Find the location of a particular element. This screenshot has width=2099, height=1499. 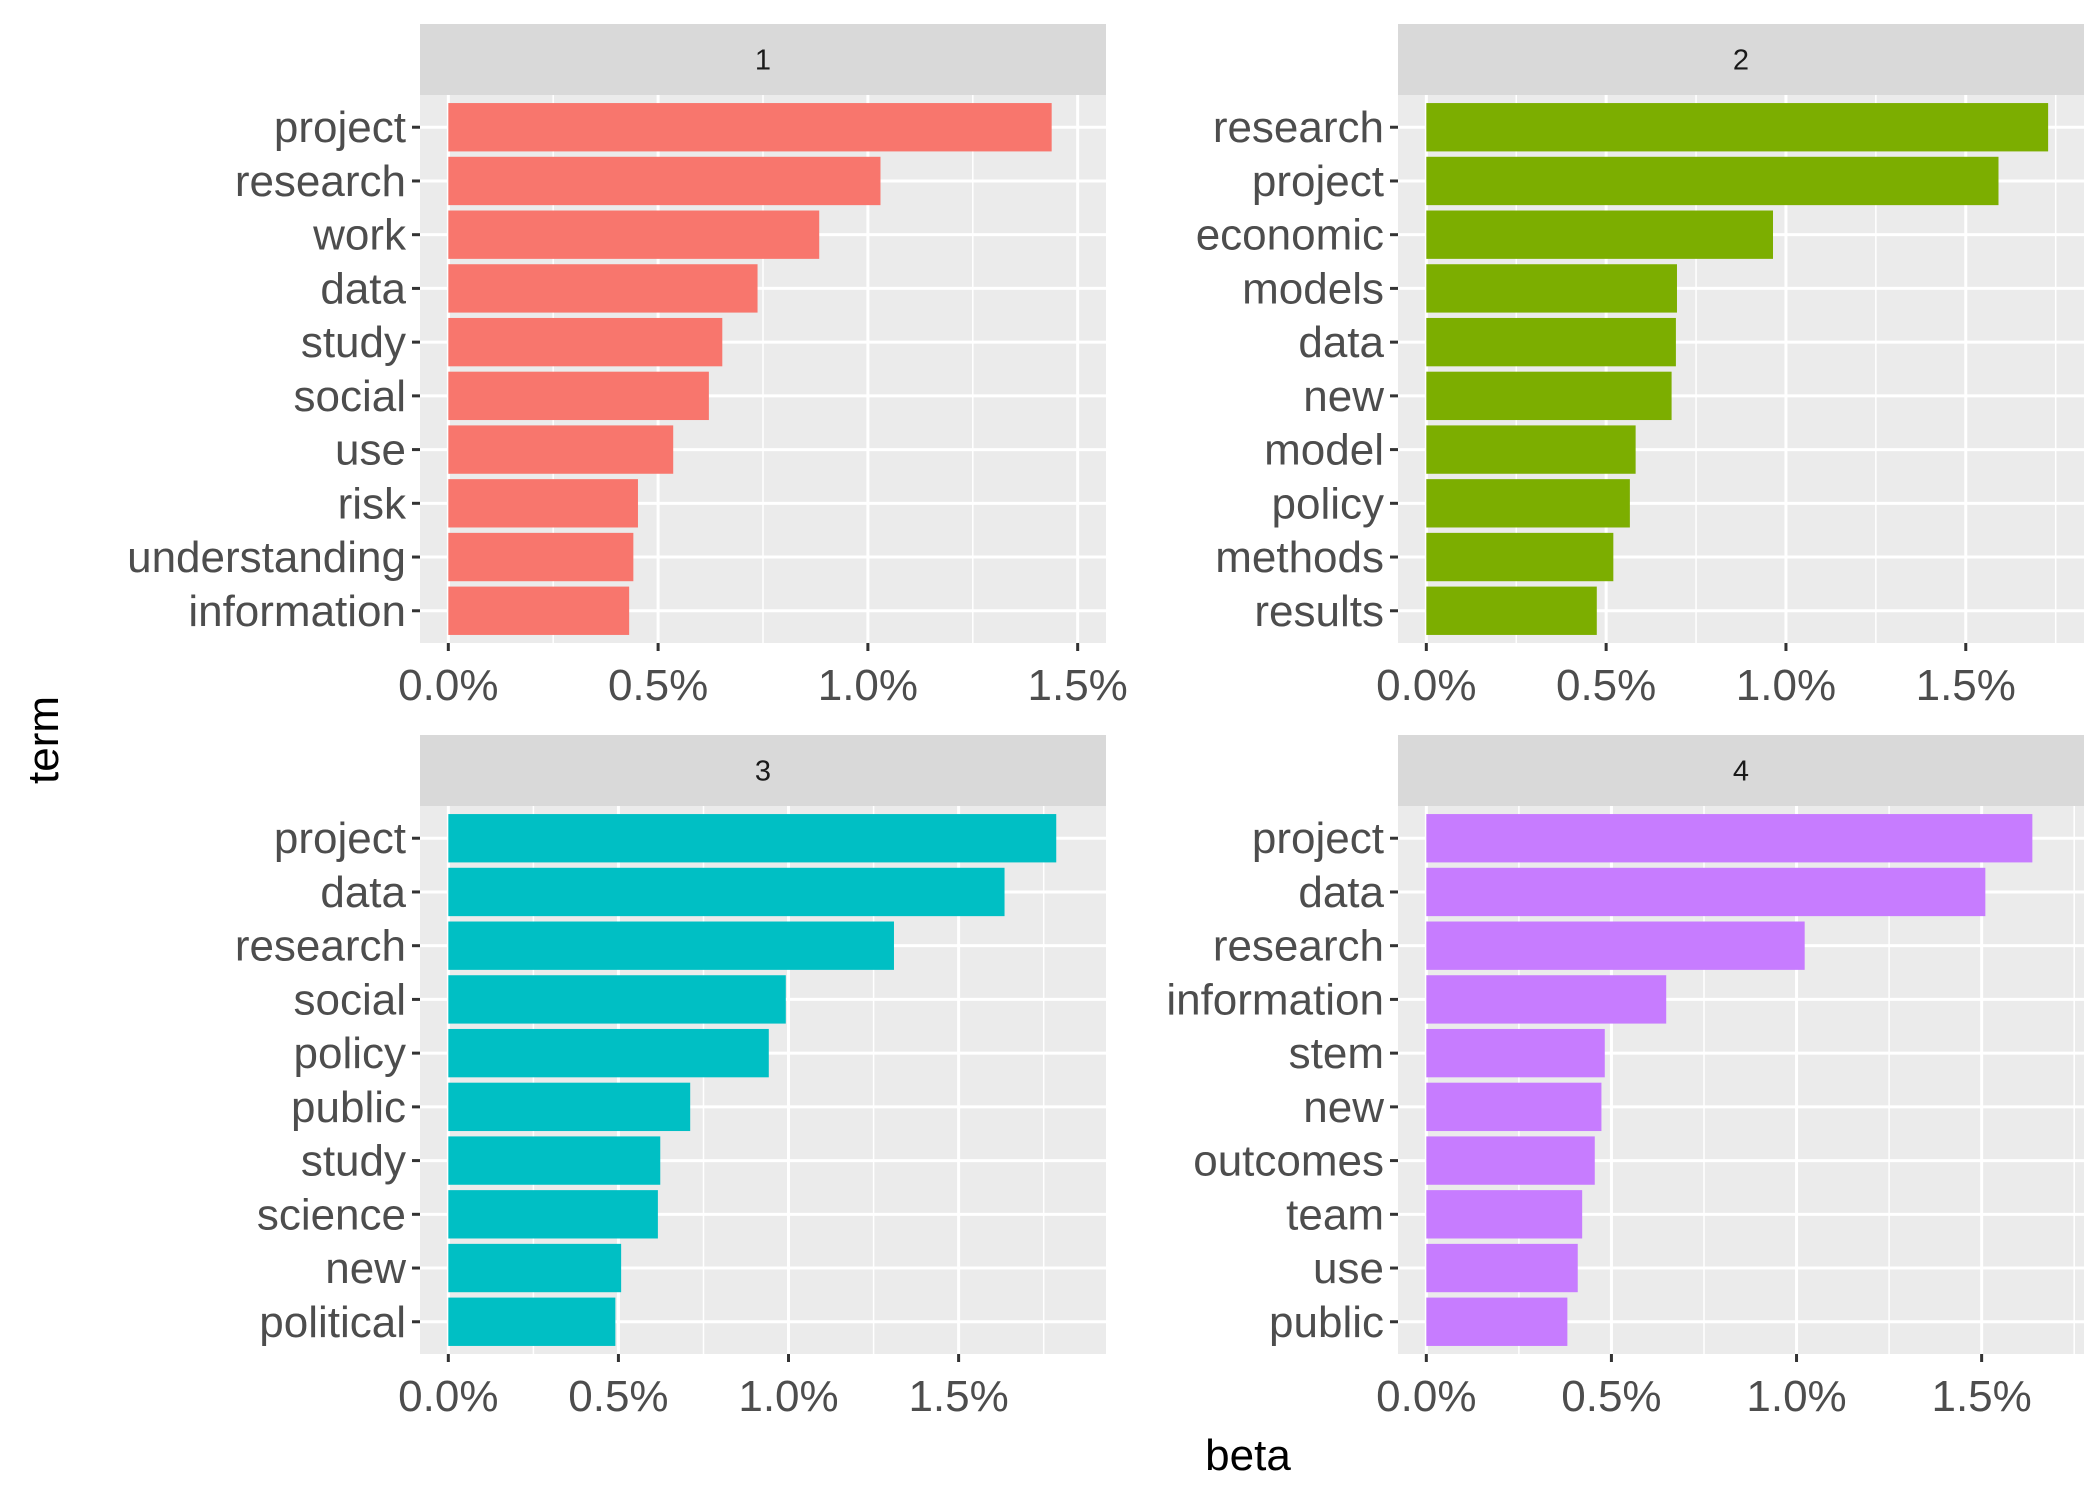

term-label: political is located at coordinates (332, 1322).